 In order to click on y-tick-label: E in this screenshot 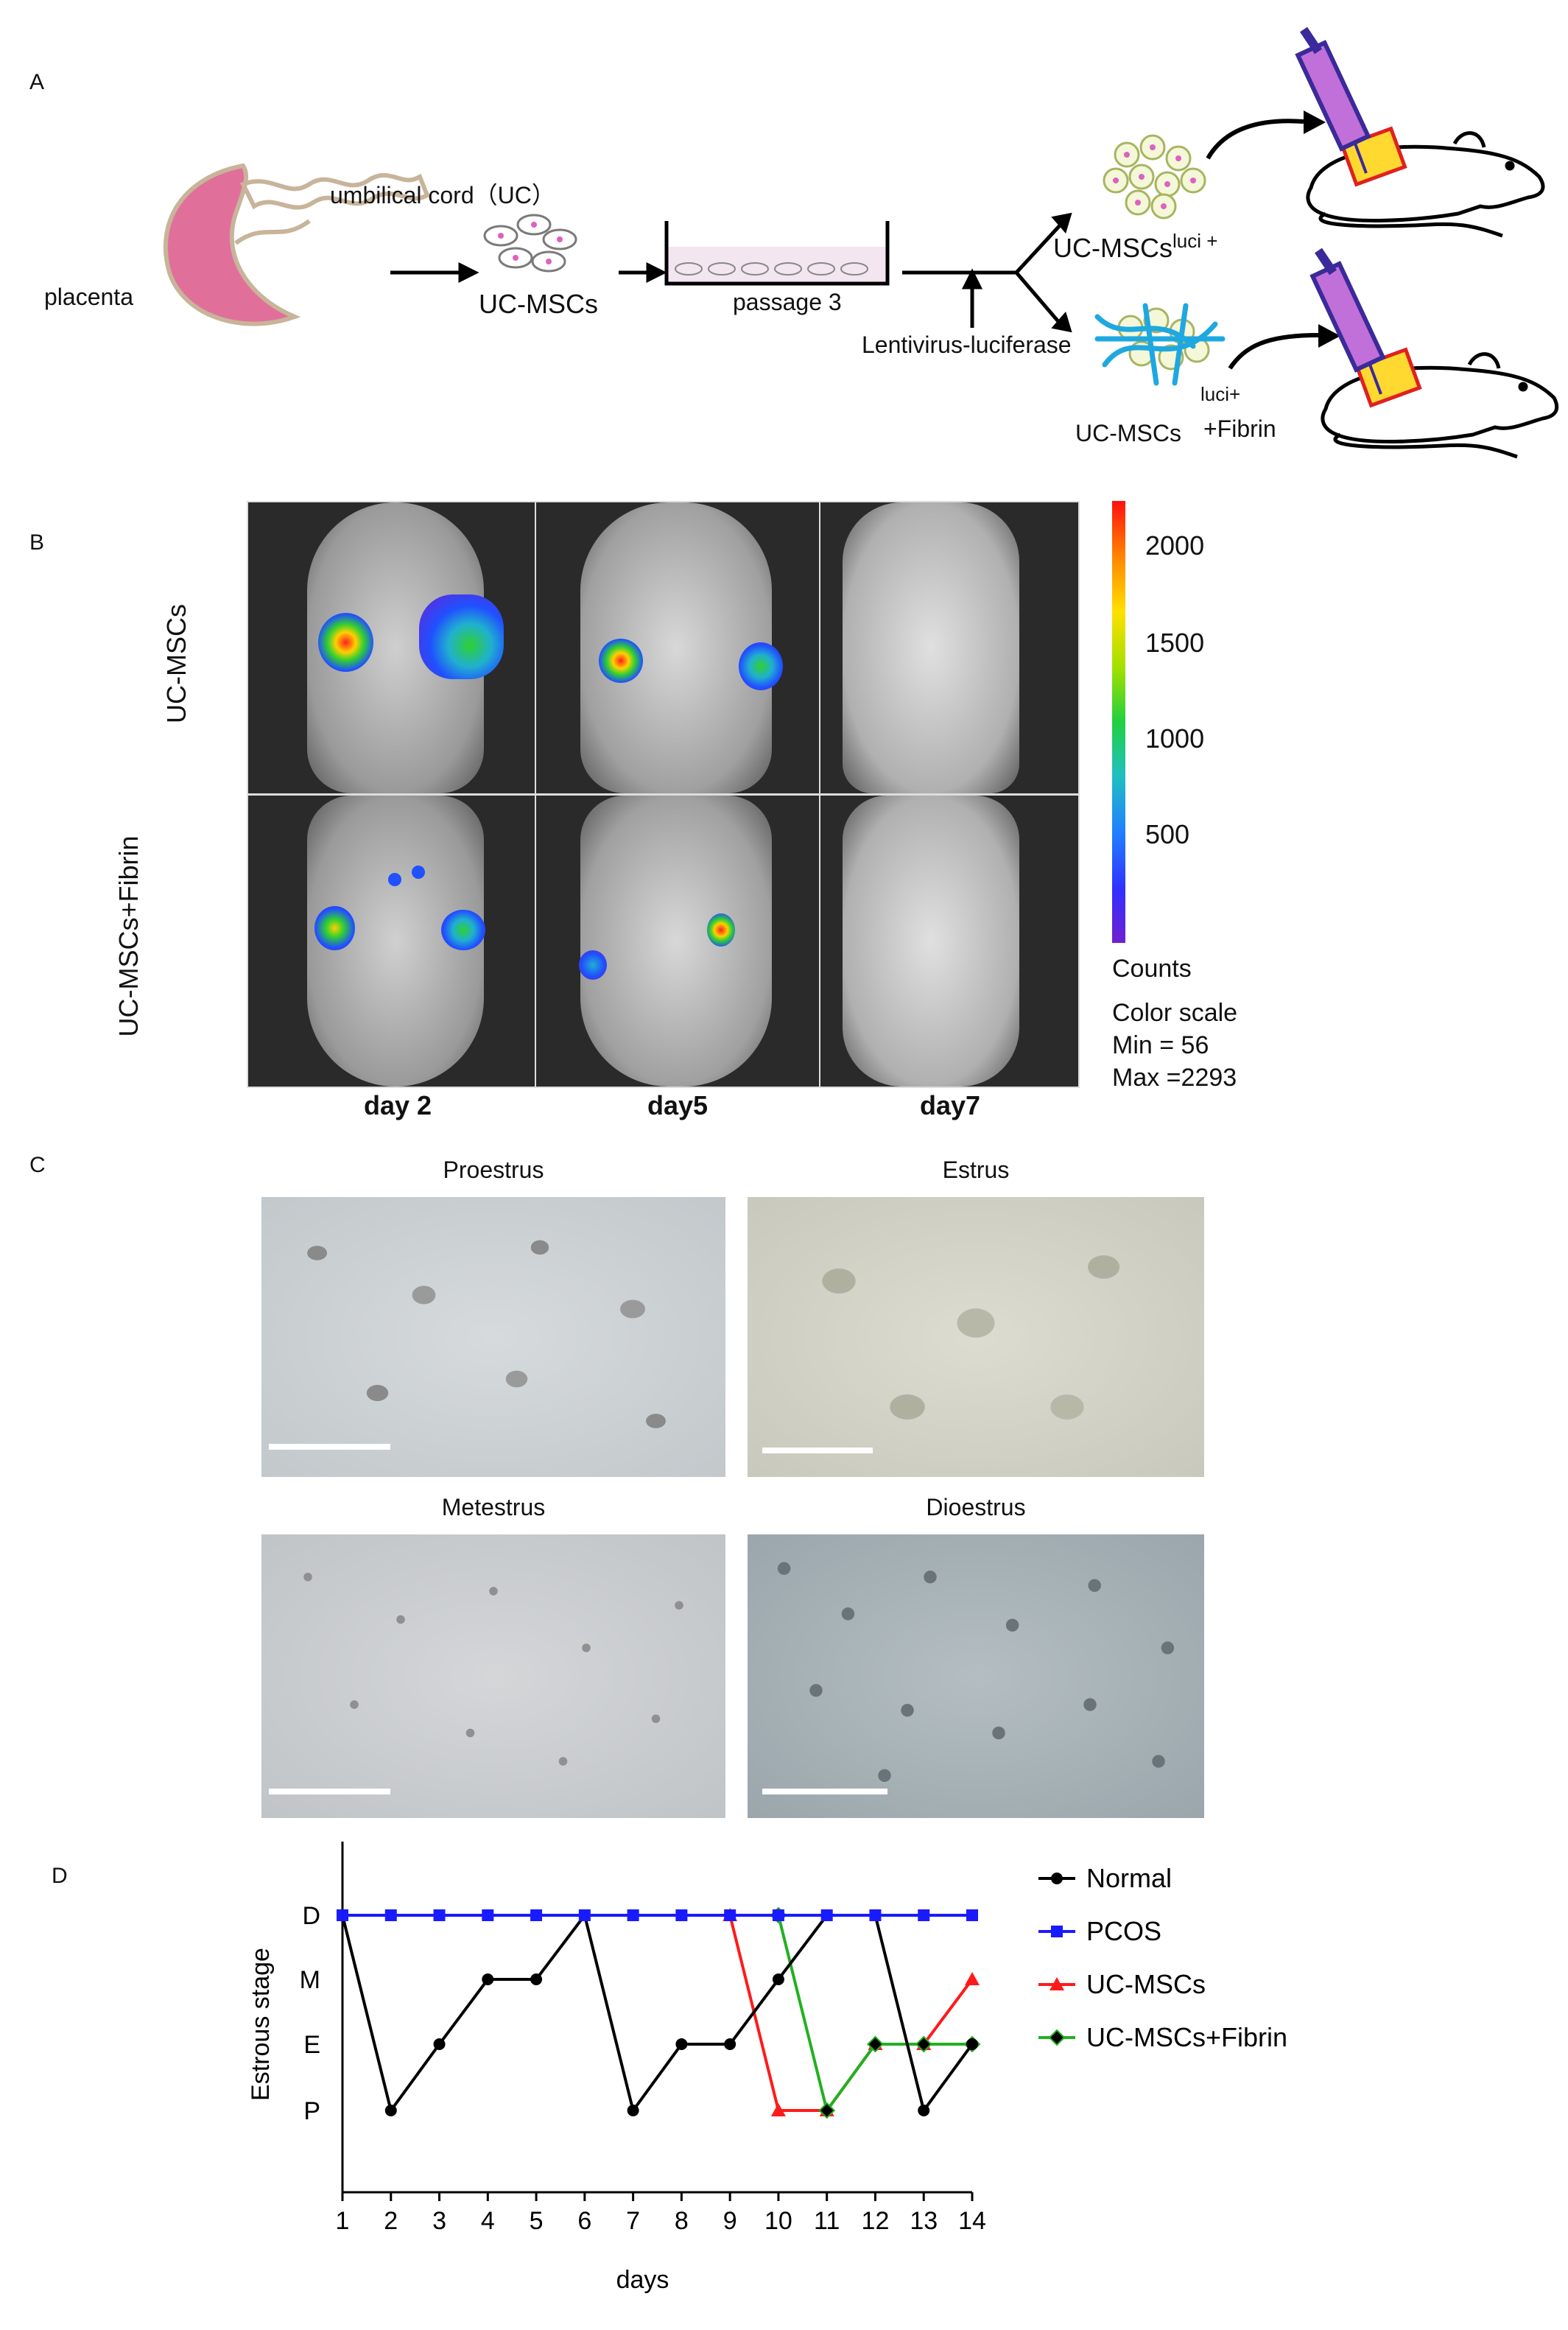, I will do `click(311, 2045)`.